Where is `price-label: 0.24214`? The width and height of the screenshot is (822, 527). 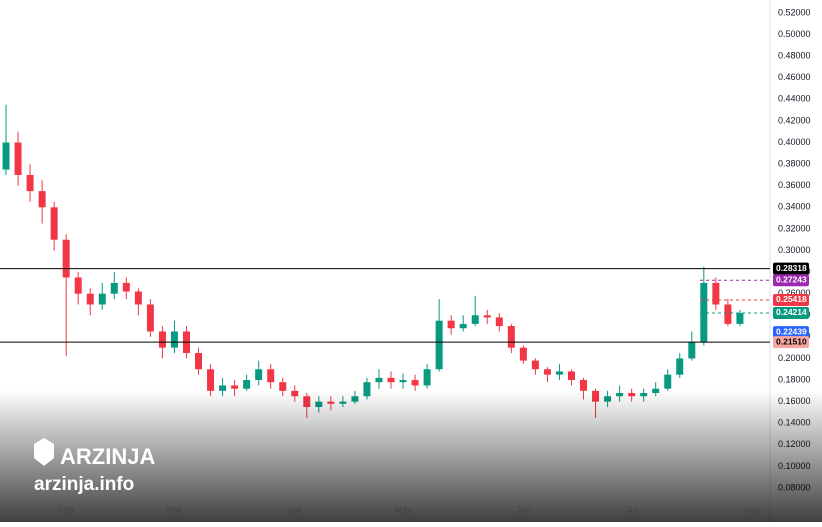
price-label: 0.24214 is located at coordinates (791, 312).